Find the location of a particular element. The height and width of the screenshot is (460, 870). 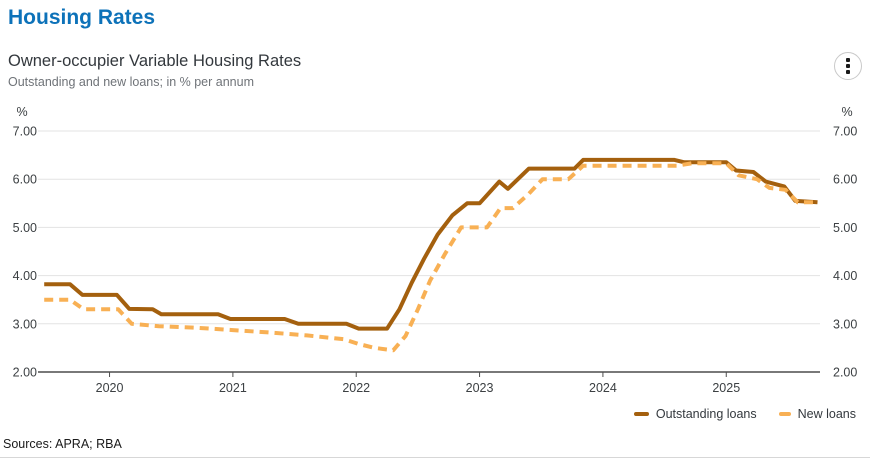

y-axis-label-right: 7.00 is located at coordinates (845, 132).